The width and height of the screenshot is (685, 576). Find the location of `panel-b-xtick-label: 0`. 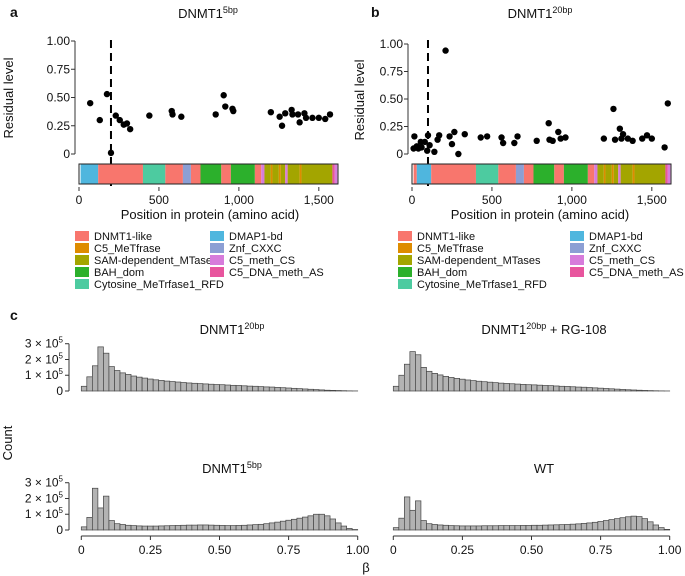

panel-b-xtick-label: 0 is located at coordinates (412, 200).